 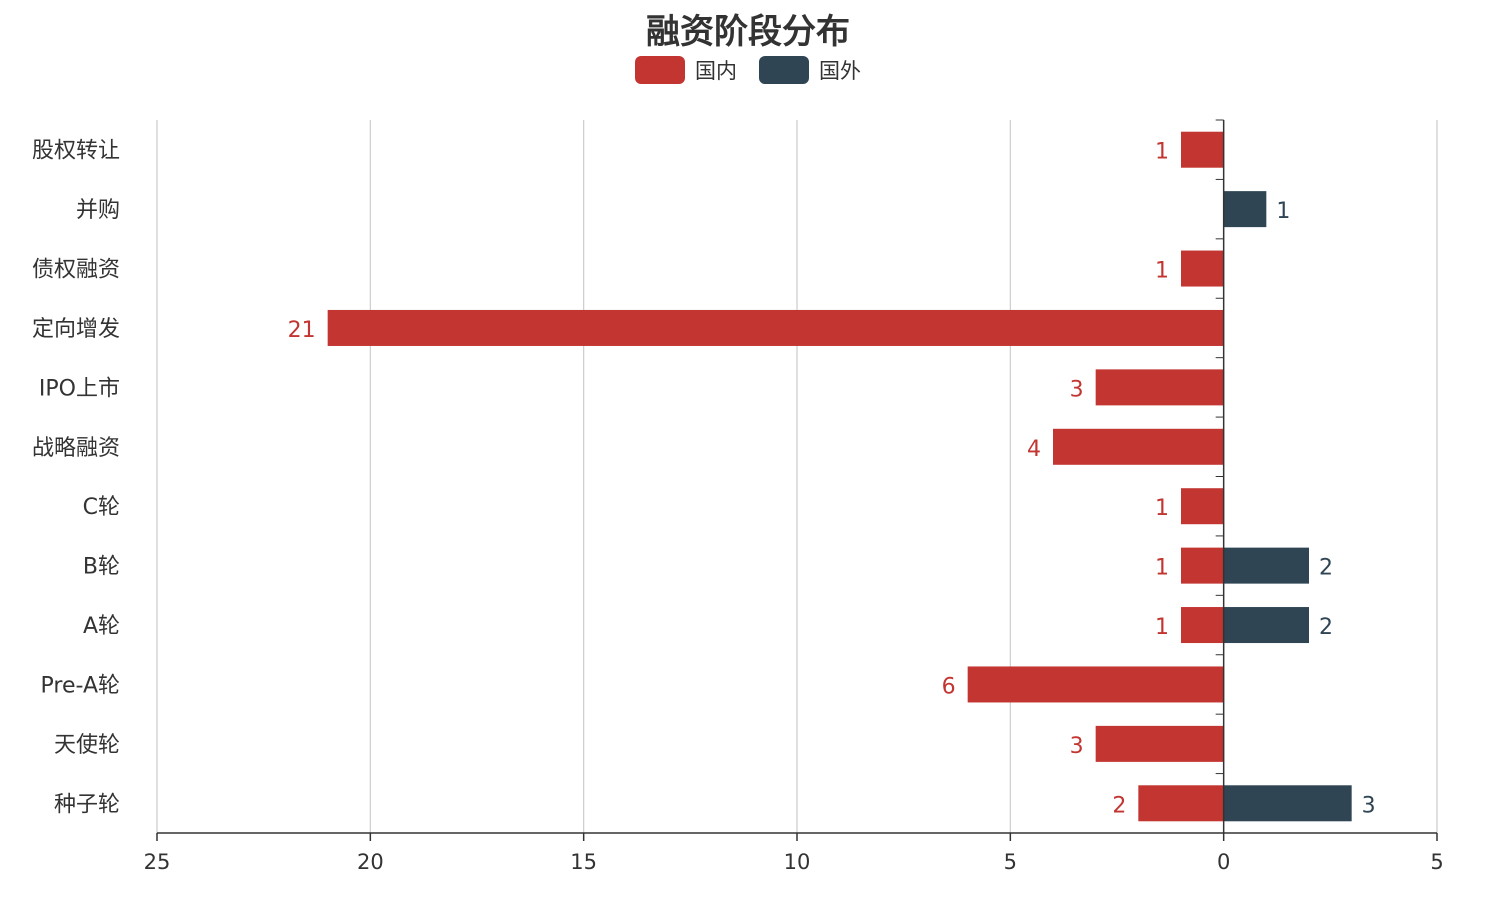 What do you see at coordinates (76, 151) in the screenshot?
I see `category-label: 股权转让` at bounding box center [76, 151].